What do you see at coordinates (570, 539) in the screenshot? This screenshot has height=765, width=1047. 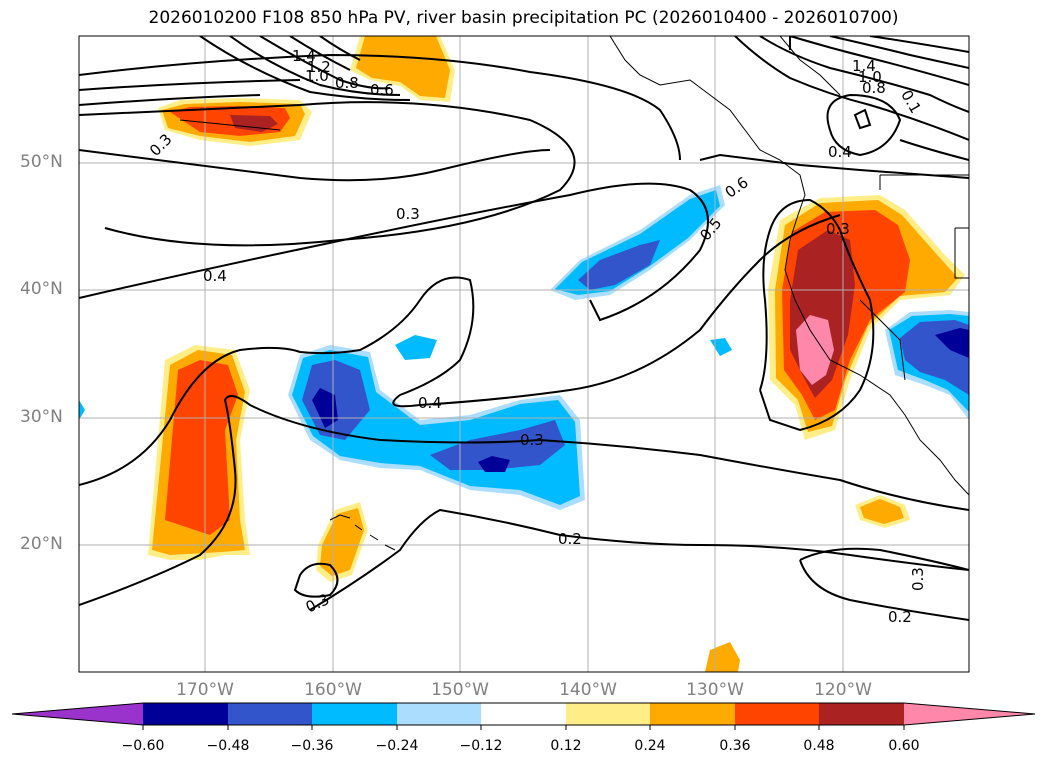 I see `contour-label-0-2-central: 0.2` at bounding box center [570, 539].